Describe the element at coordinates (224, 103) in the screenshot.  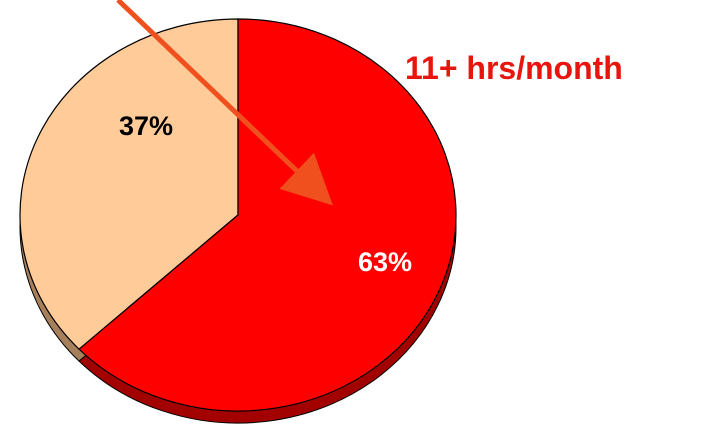
I see `callout-arrow` at that location.